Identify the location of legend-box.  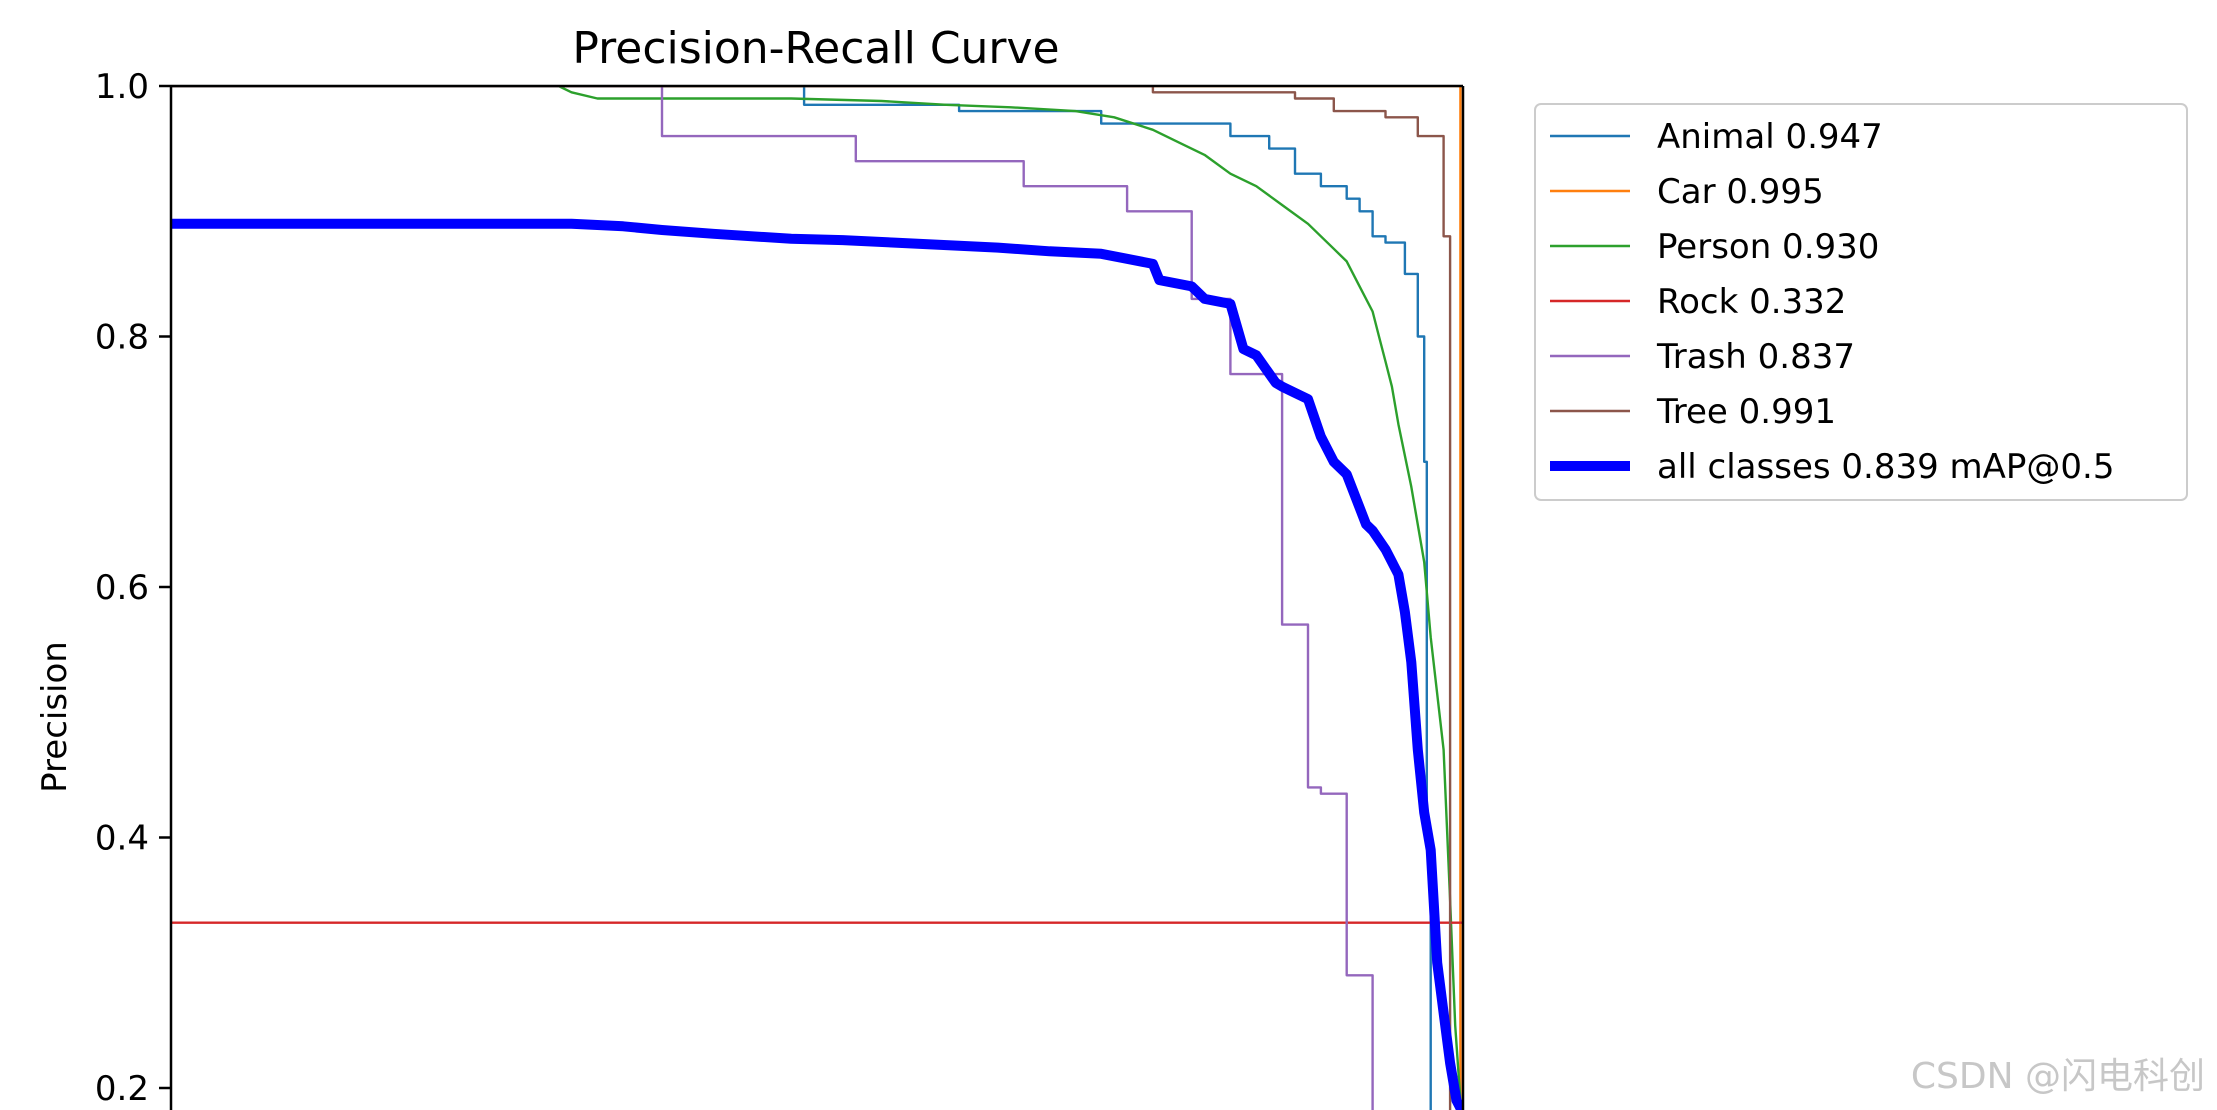
(1861, 302).